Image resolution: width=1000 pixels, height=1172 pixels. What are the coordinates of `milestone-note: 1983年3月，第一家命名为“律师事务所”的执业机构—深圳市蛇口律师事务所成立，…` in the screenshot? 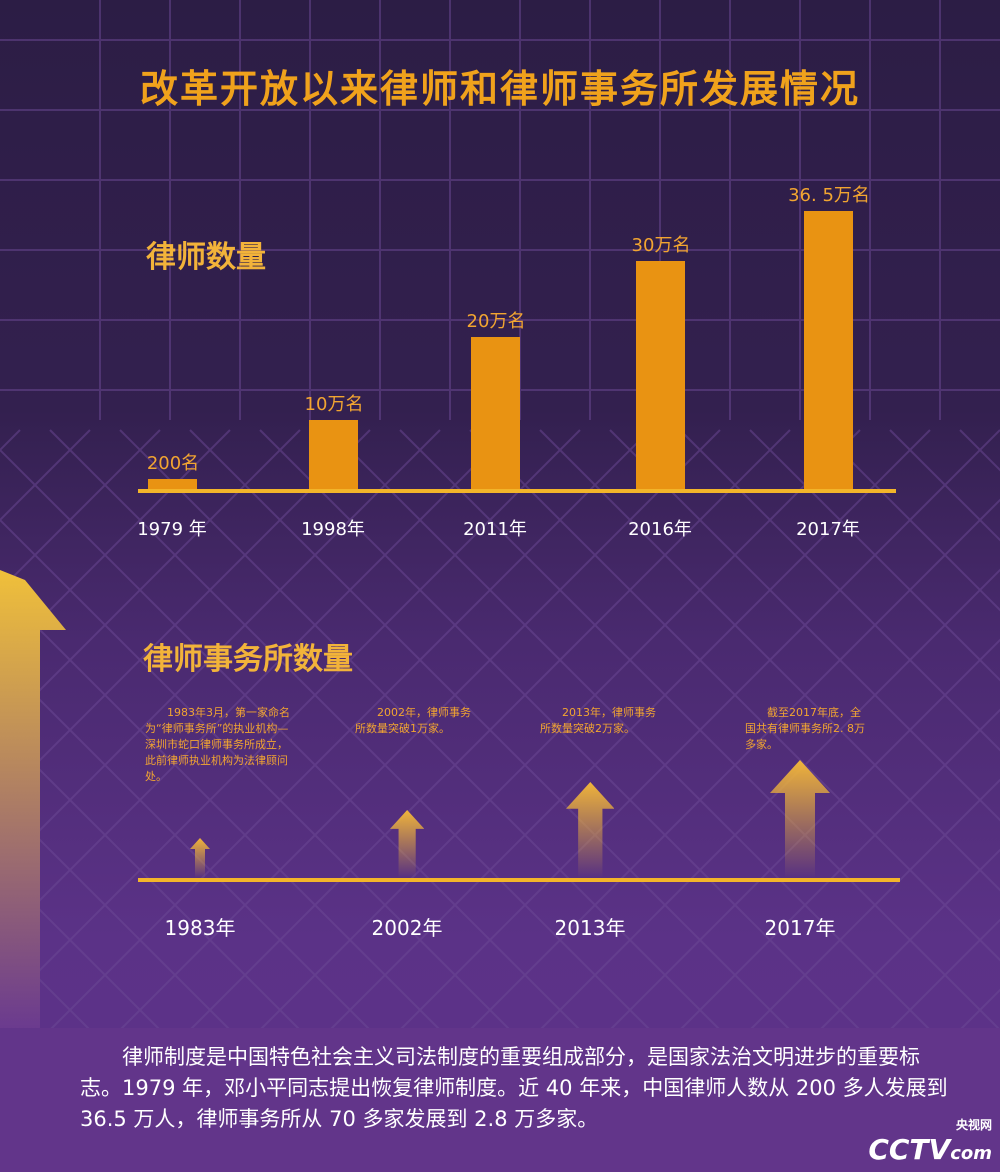 It's located at (217, 744).